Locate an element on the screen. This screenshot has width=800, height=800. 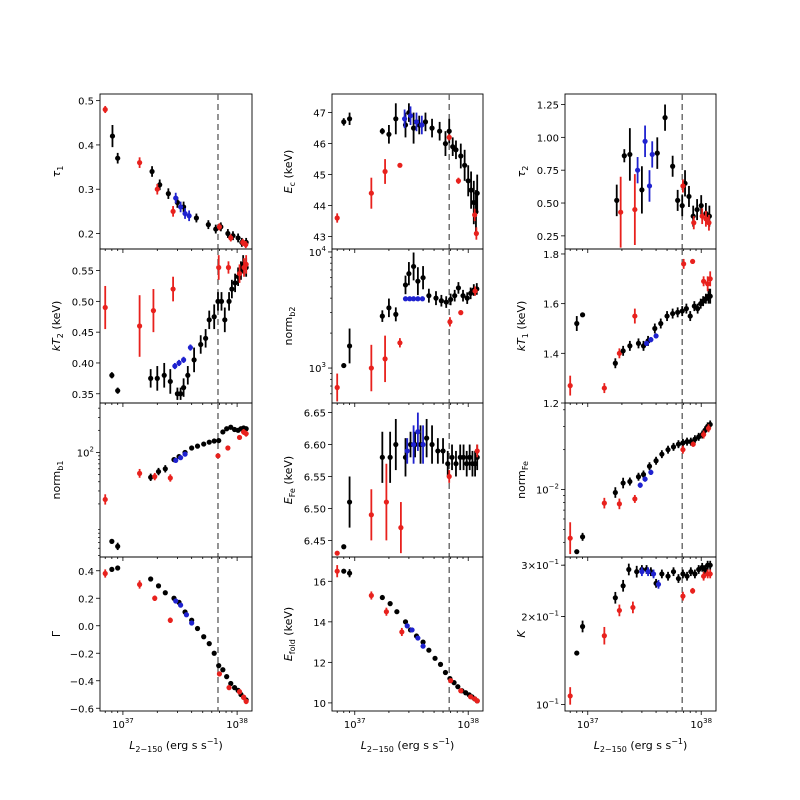
y-tick-label: −0.4 is located at coordinates (82, 682).